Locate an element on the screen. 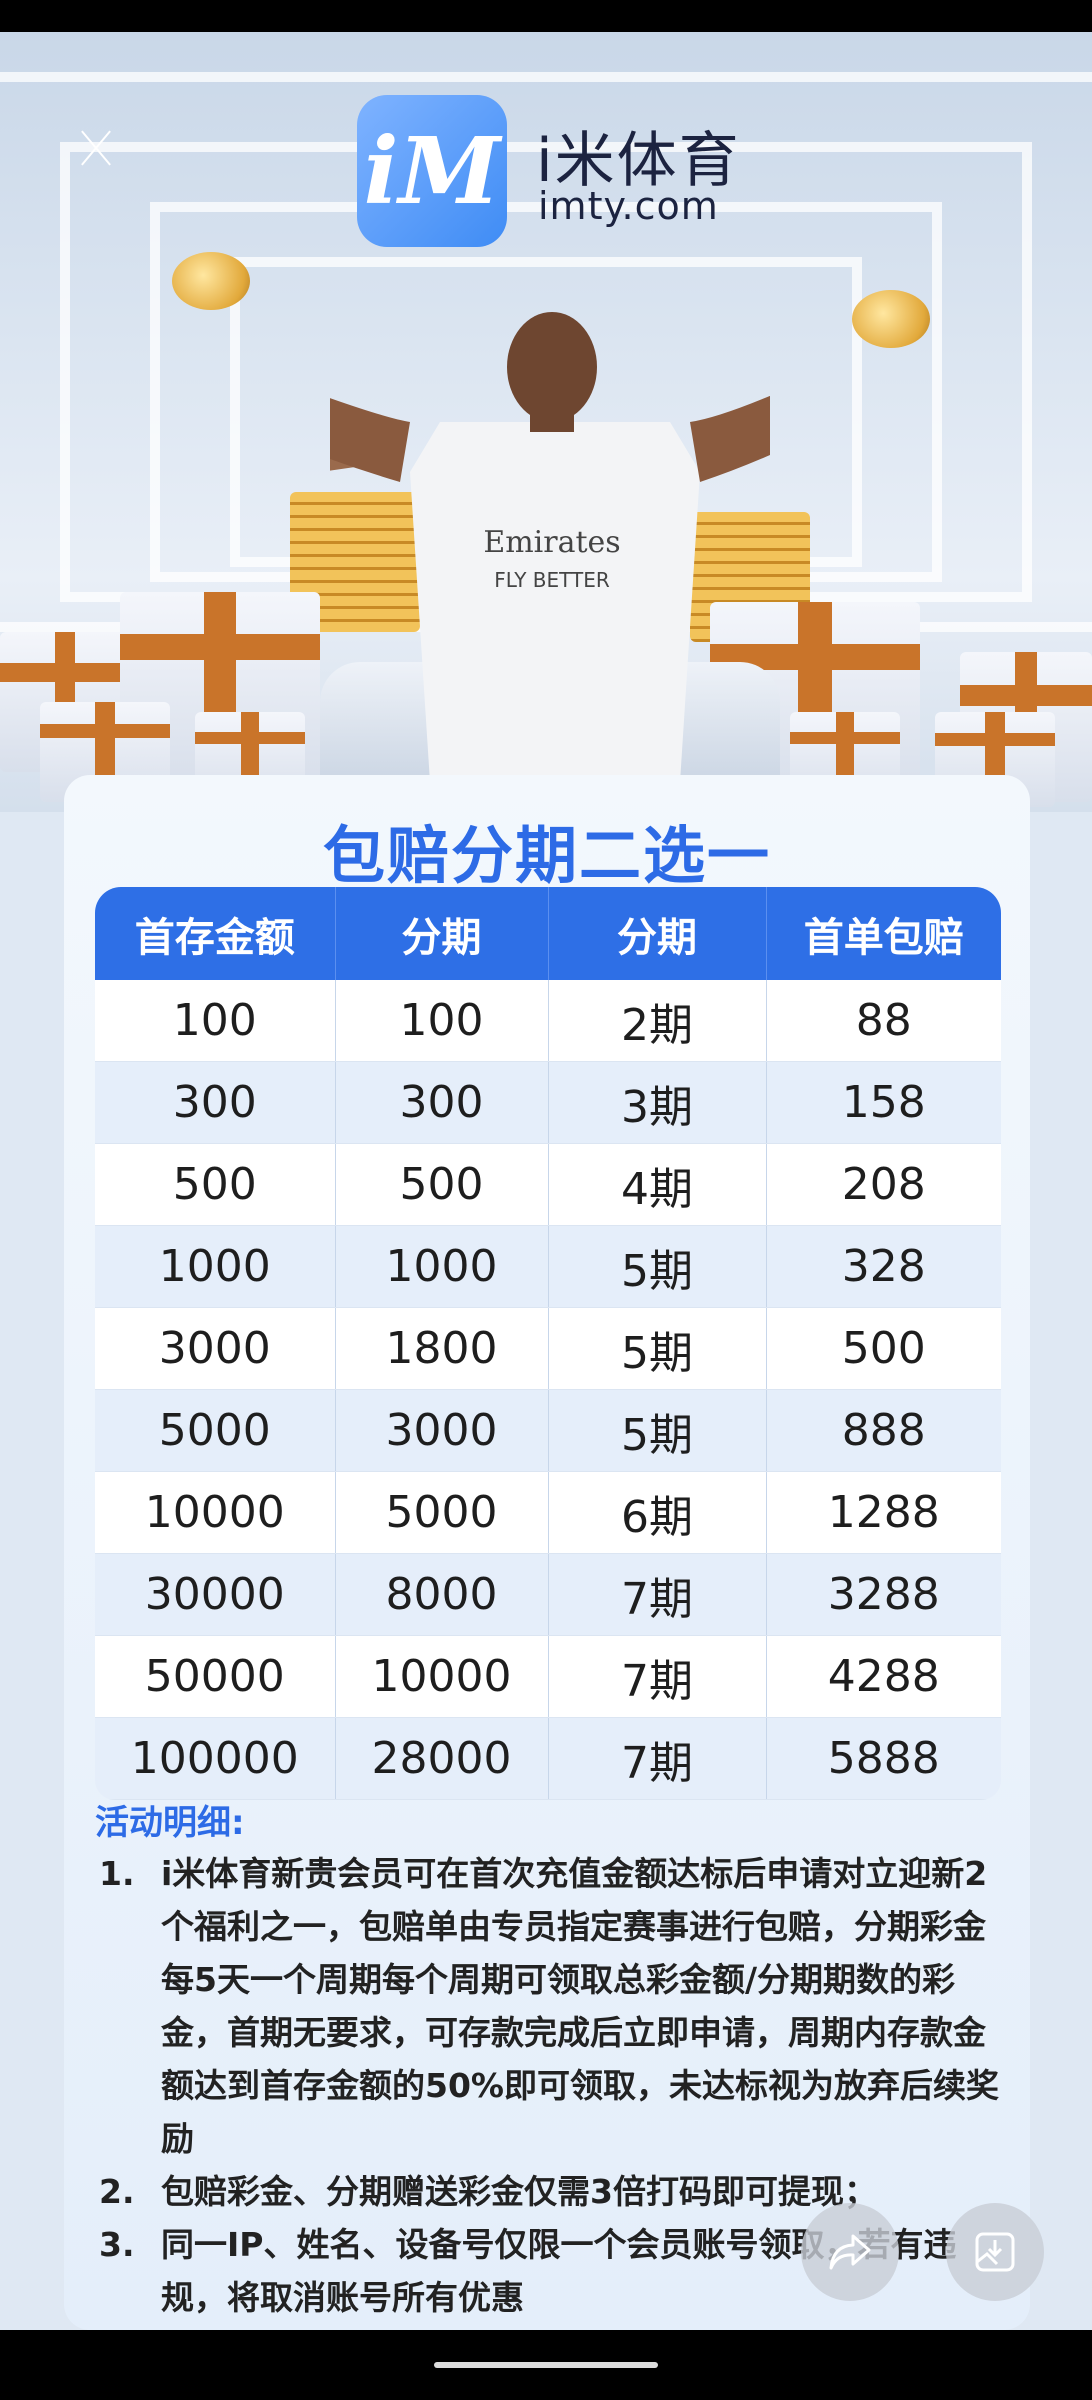 The image size is (1092, 2400). table-cell: 208 is located at coordinates (883, 1184).